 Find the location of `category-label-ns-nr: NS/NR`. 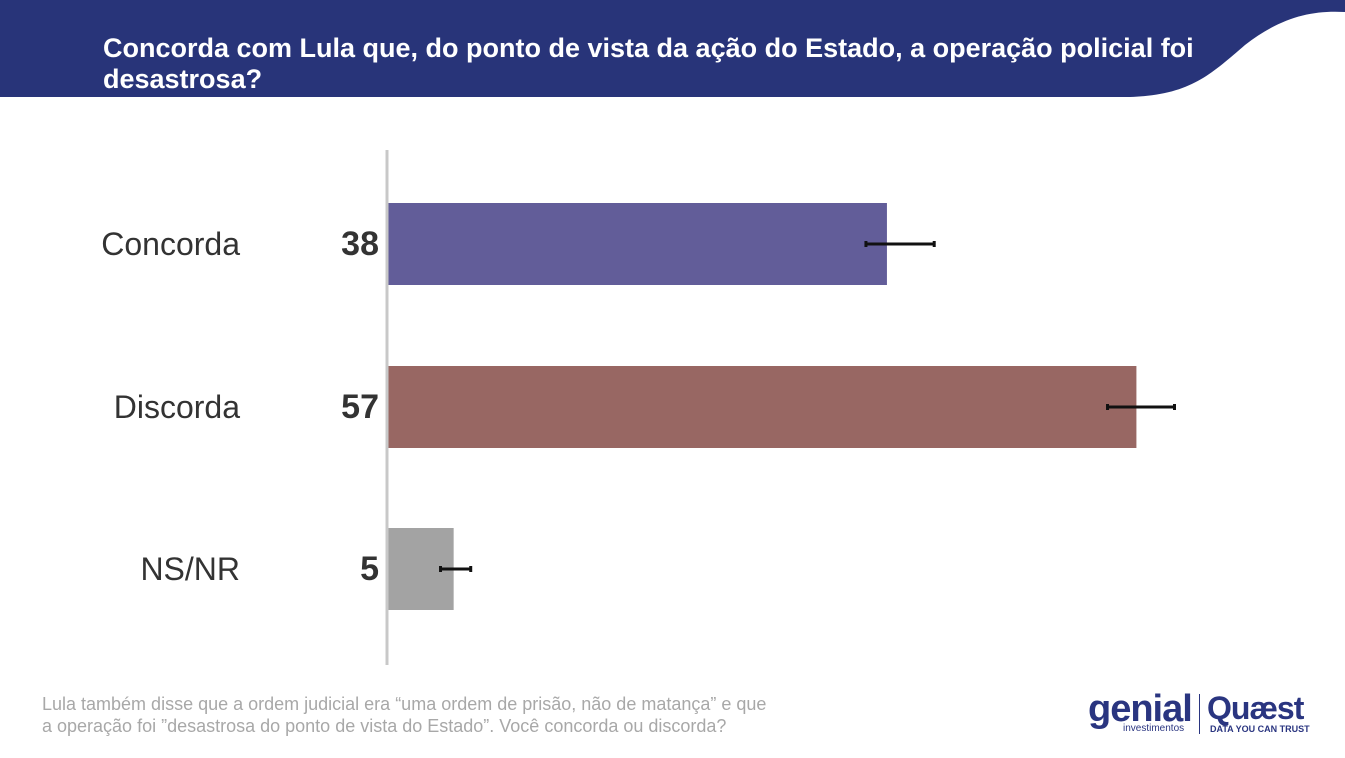

category-label-ns-nr: NS/NR is located at coordinates (190, 569).